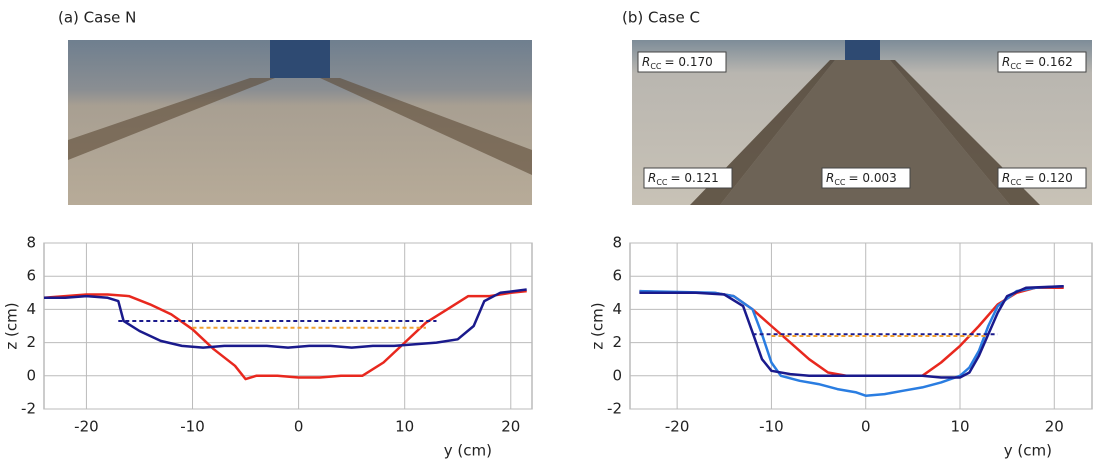  I want to click on photo-a, so click(300, 122).